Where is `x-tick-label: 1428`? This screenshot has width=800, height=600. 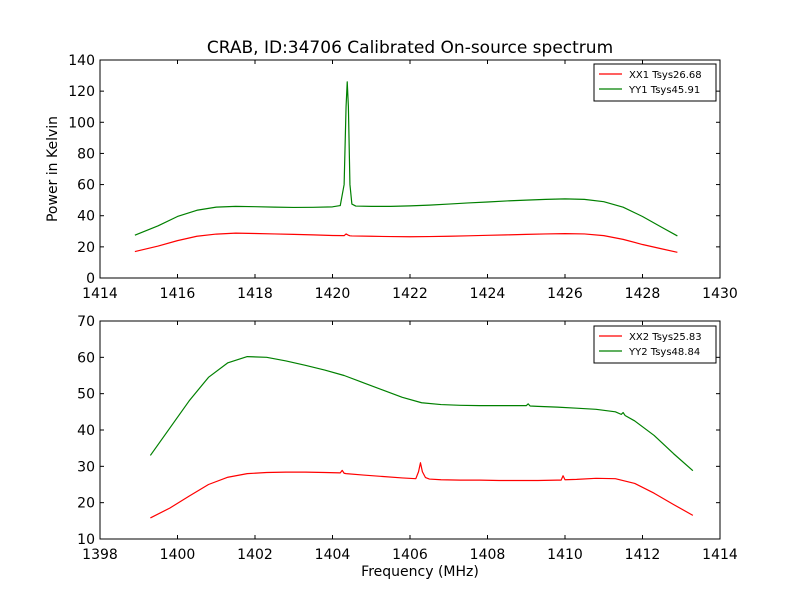 x-tick-label: 1428 is located at coordinates (643, 294).